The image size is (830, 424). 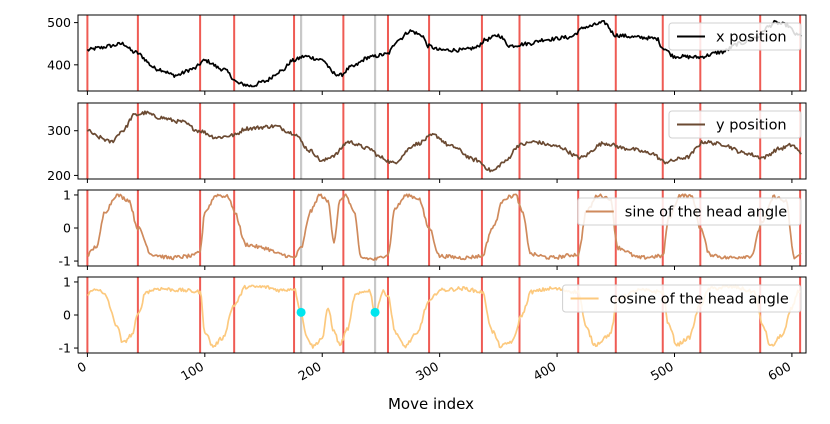 I want to click on x-tick-label: 600, so click(x=779, y=371).